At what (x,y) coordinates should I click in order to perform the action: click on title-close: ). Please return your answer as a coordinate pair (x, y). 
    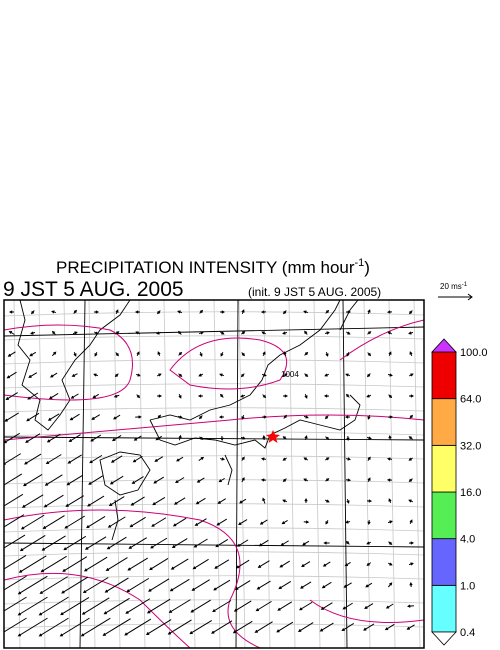
    Looking at the image, I should click on (367, 267).